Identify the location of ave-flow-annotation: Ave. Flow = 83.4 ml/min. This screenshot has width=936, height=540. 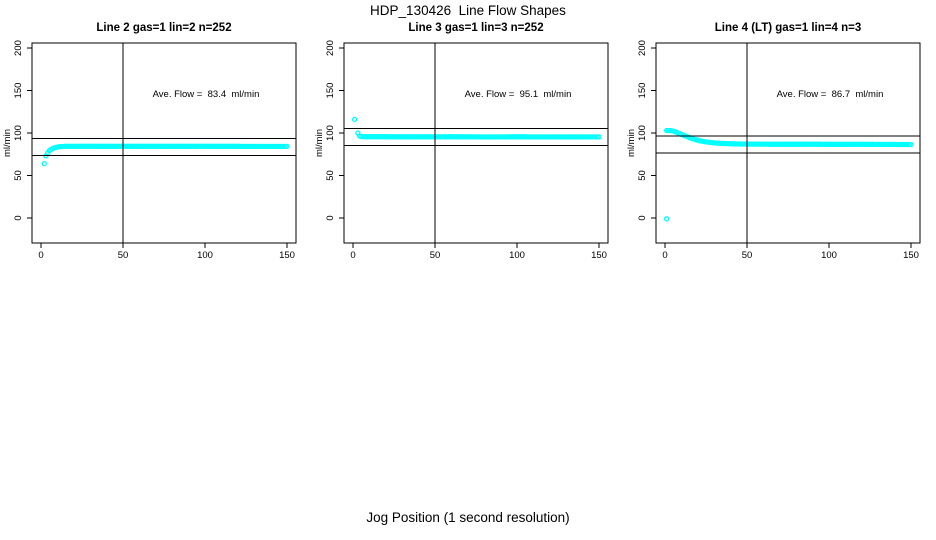
(206, 94).